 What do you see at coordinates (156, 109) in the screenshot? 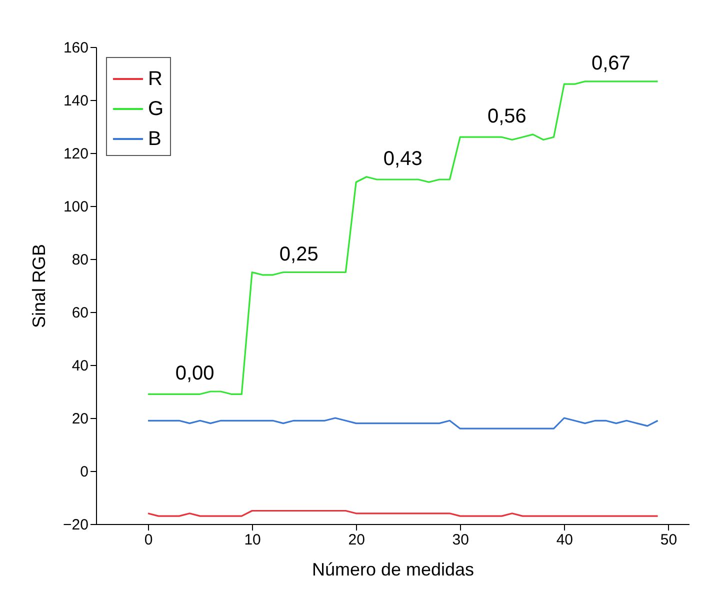
I see `legend-label: G` at bounding box center [156, 109].